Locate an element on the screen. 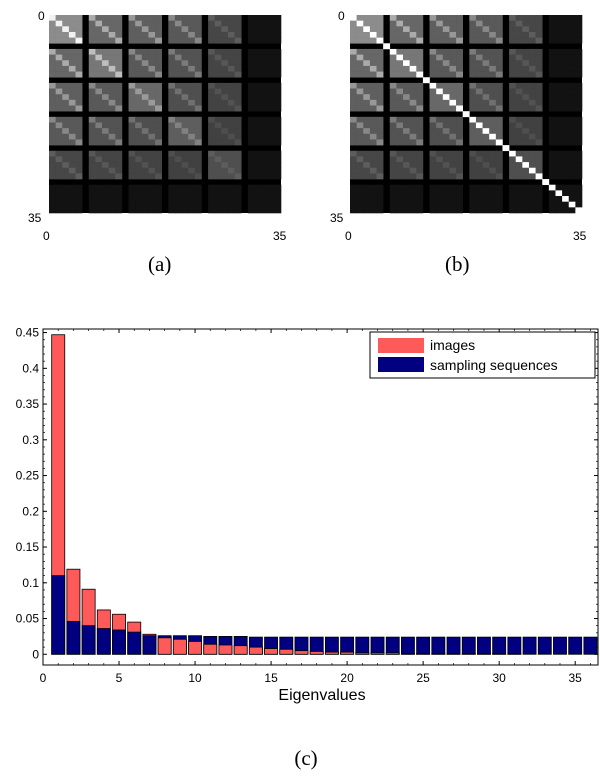  heatmap-a-x-tick-right: 35 is located at coordinates (280, 236).